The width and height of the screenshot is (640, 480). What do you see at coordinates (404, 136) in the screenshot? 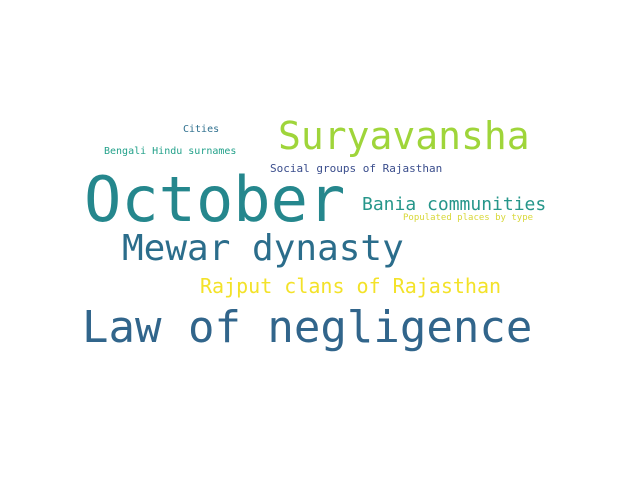
I see `word-suryavansha: Suryavansha` at bounding box center [404, 136].